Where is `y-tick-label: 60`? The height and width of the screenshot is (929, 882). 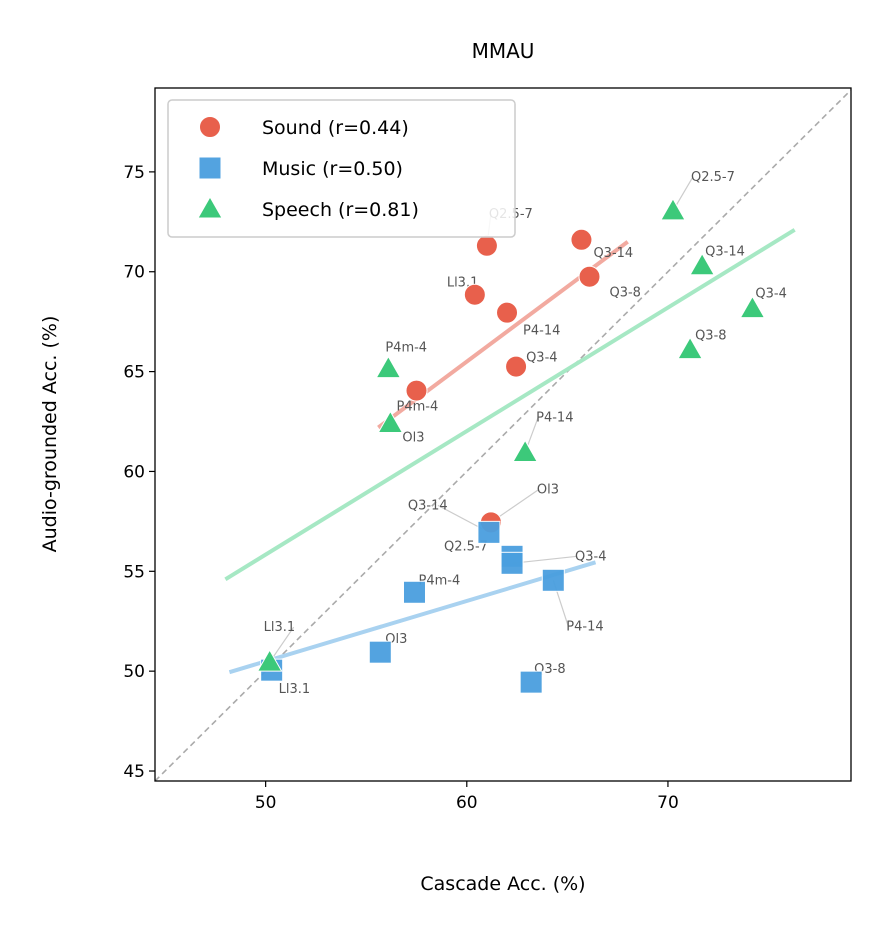
y-tick-label: 60 is located at coordinates (134, 472).